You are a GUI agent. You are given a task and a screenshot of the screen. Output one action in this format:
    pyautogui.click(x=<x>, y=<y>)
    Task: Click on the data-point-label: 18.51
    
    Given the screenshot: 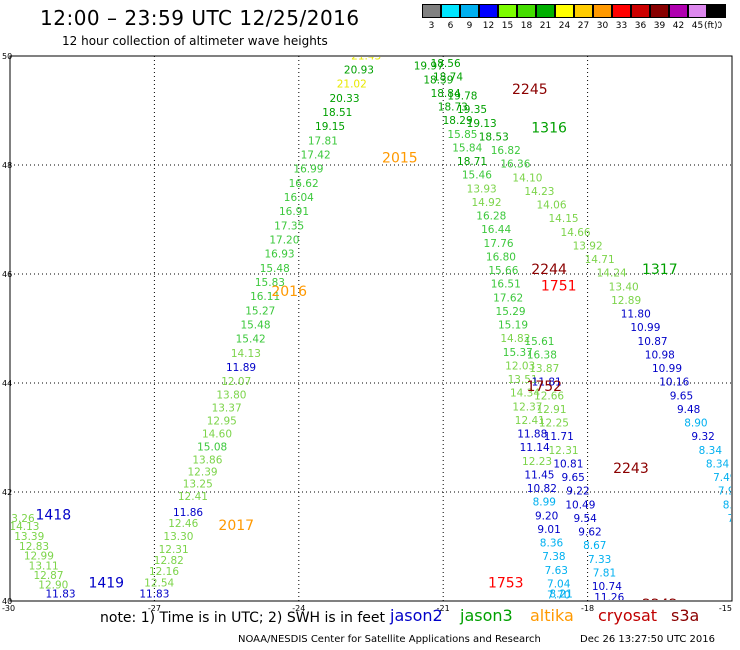 What is the action you would take?
    pyautogui.click(x=337, y=113)
    